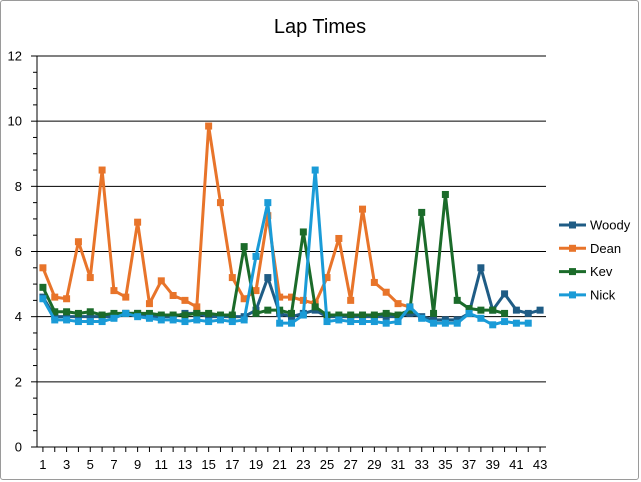 This screenshot has width=641, height=482. Describe the element at coordinates (162, 464) in the screenshot. I see `x-tick-label-11: 11` at that location.